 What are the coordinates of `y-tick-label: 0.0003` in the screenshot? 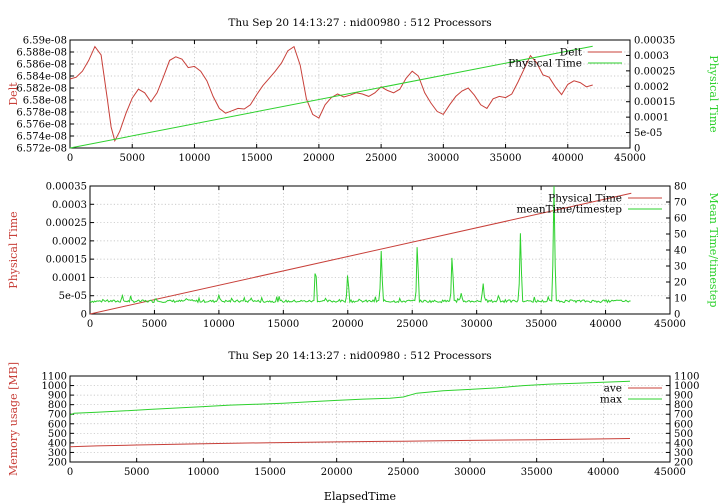 It's located at (69, 205).